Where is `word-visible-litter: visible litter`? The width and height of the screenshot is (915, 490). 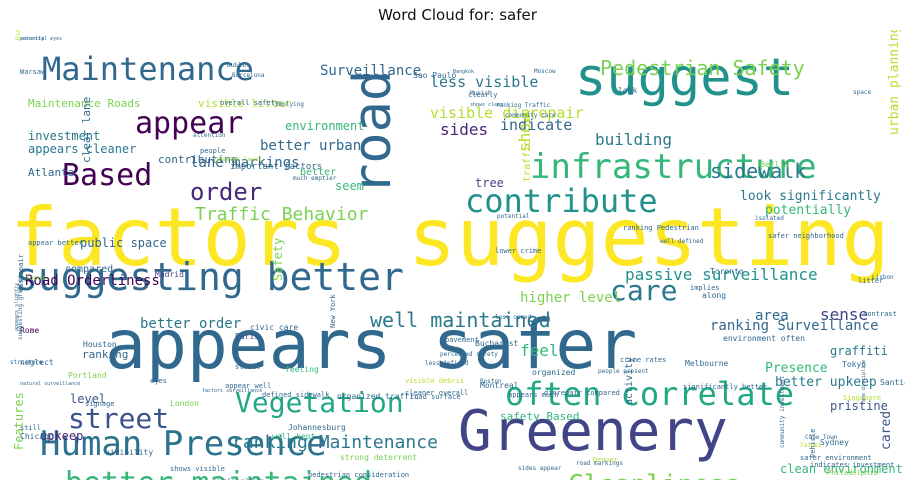 word-visible-litter: visible litter is located at coordinates (244, 103).